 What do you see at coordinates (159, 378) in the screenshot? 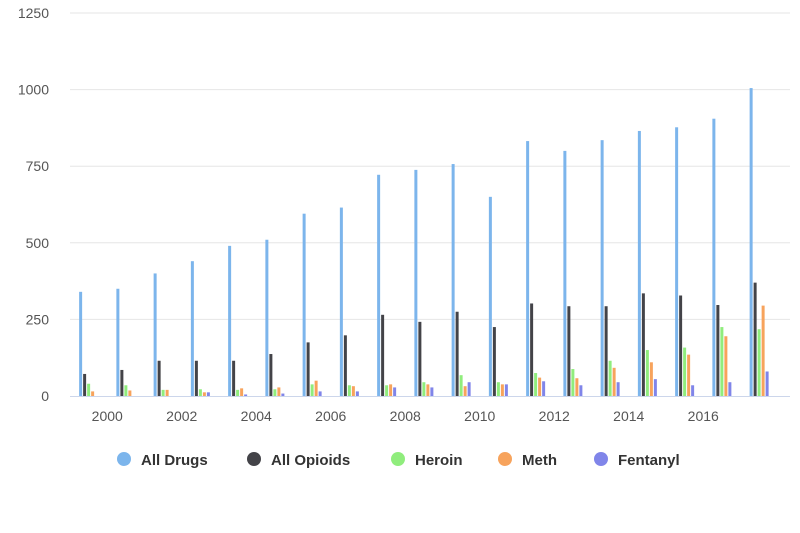
I see `bar-all-opioids-2001` at bounding box center [159, 378].